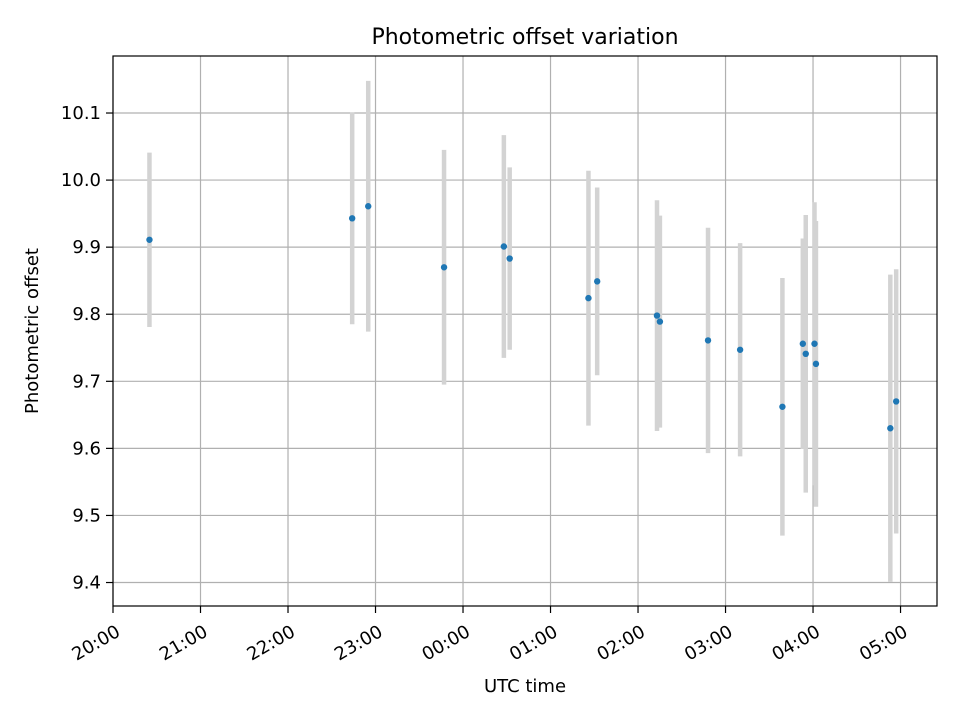  I want to click on y-tick-label: 10.0, so click(81, 180).